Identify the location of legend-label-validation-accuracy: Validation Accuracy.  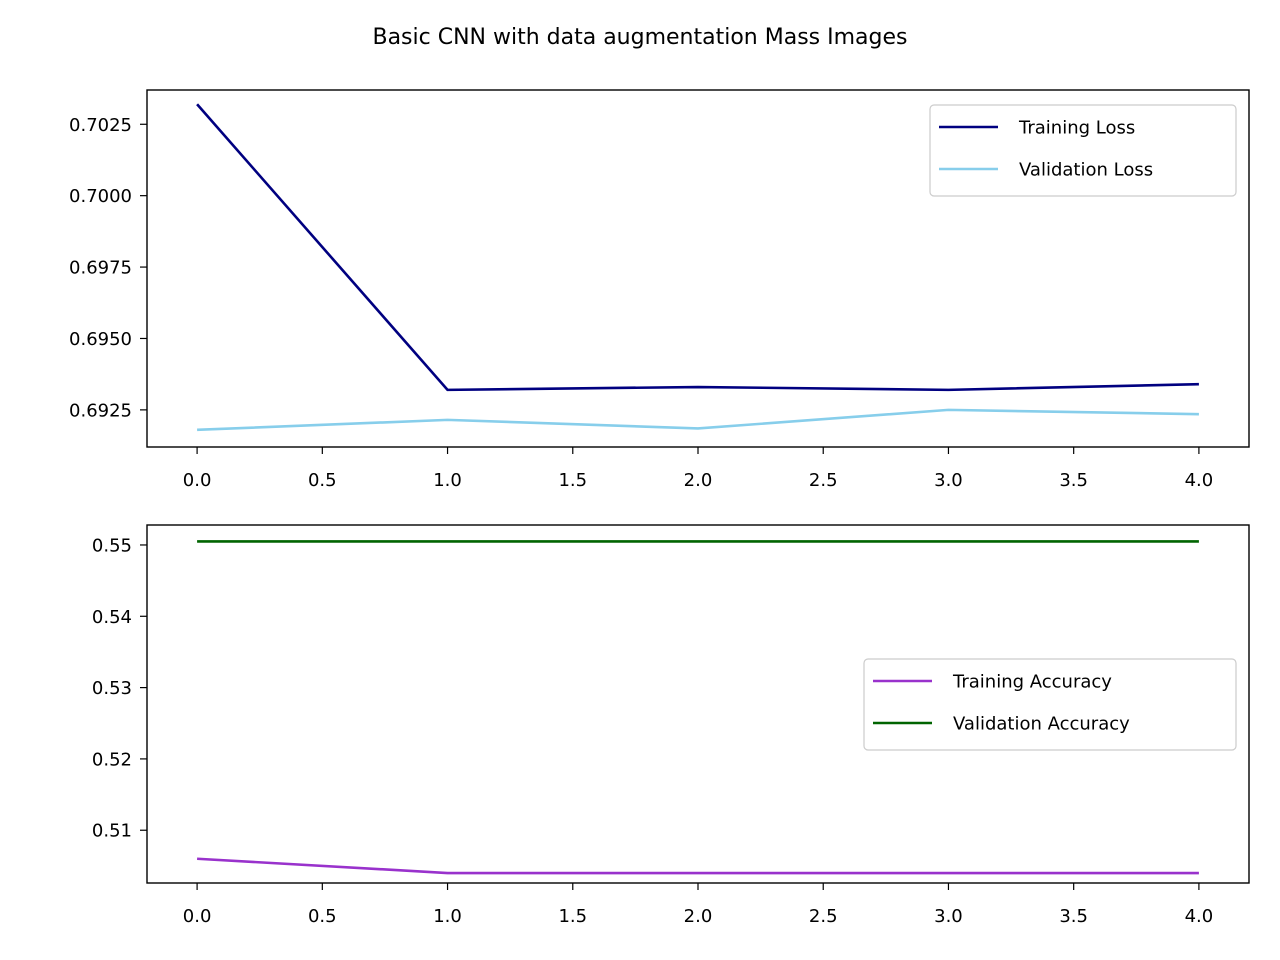
(1041, 724).